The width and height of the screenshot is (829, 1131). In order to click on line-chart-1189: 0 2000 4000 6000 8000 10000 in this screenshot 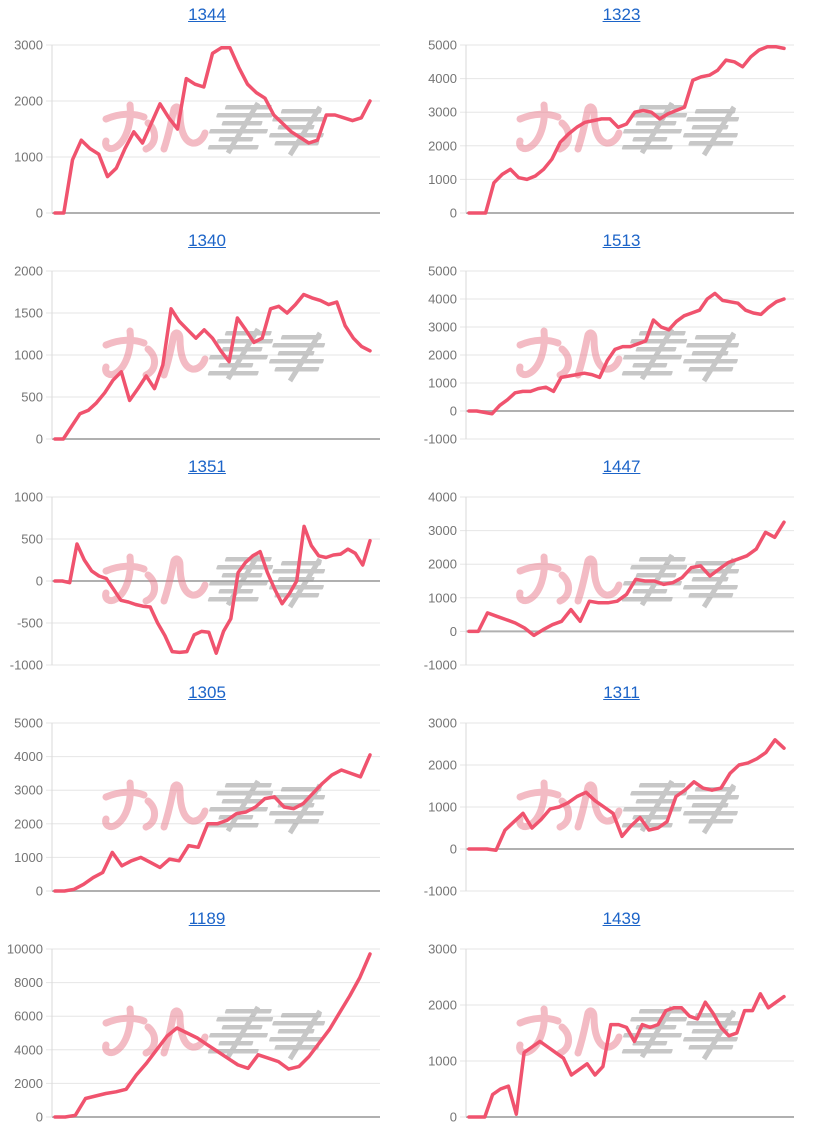, I will do `click(193, 1033)`.